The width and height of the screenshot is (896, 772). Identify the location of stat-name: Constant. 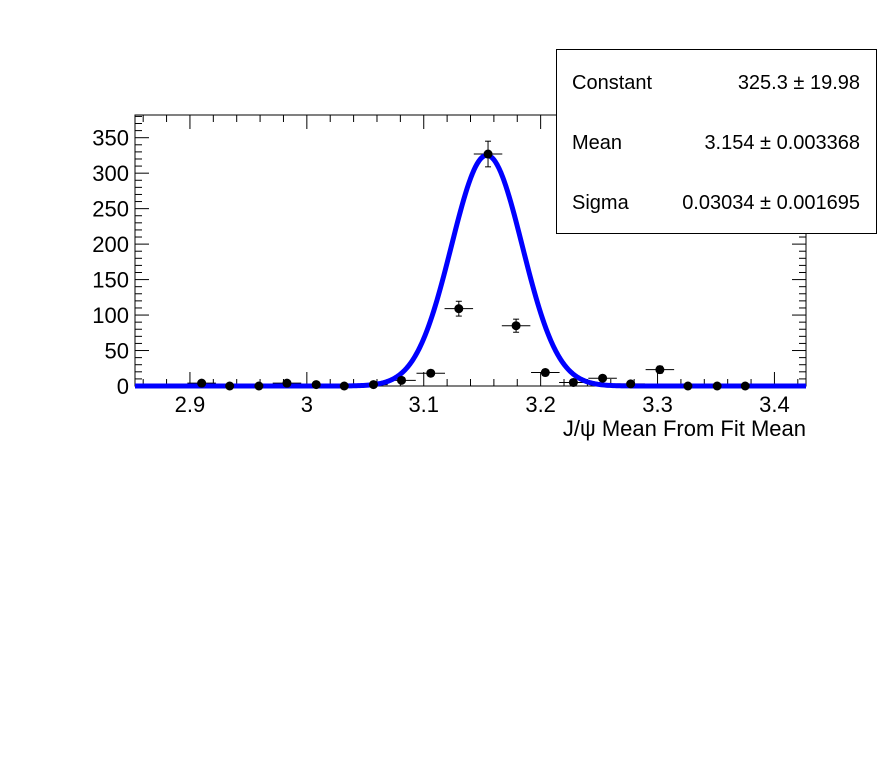
(612, 83).